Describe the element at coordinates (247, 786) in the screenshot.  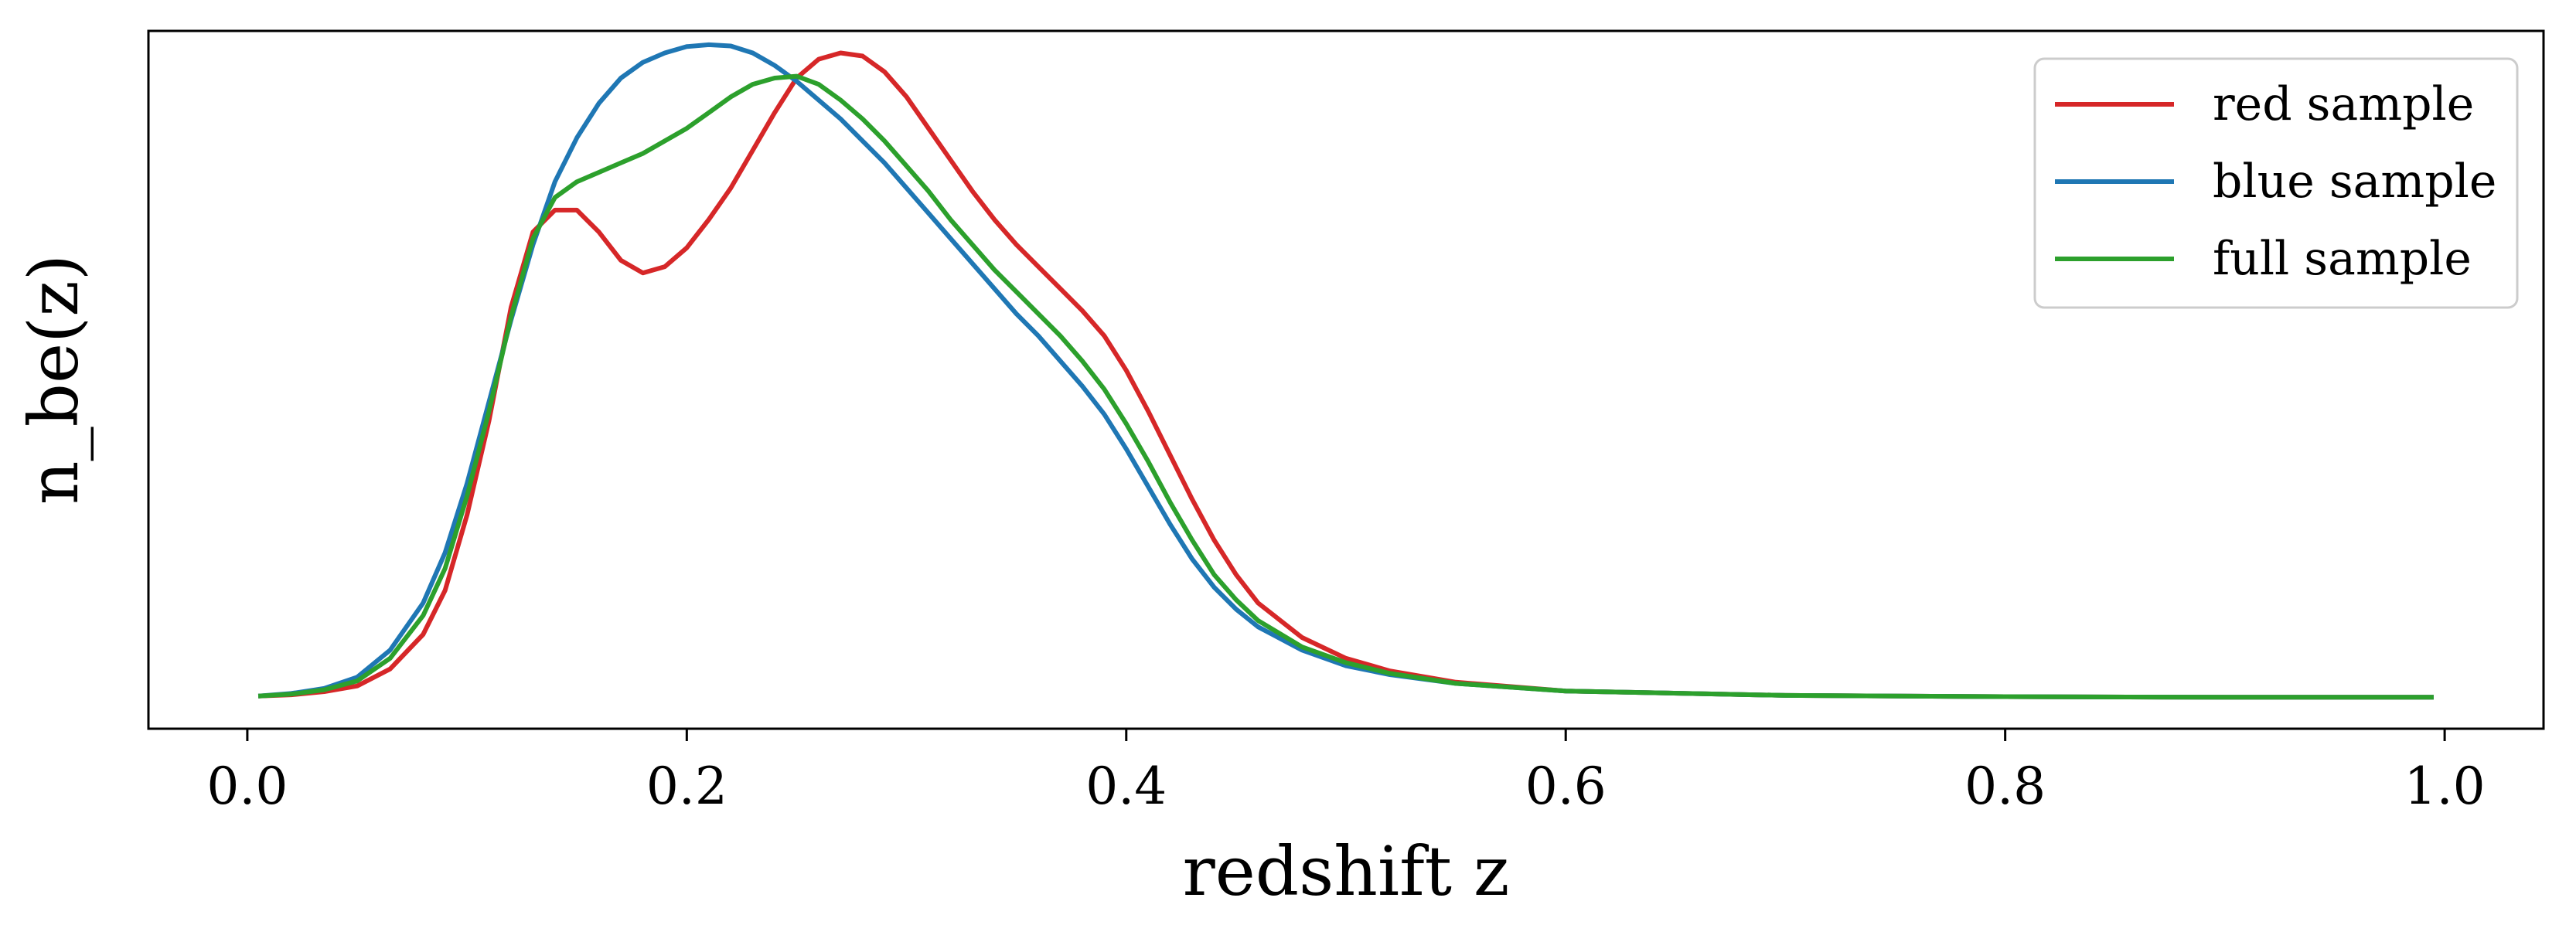
I see `x-tick-label: 0.0` at that location.